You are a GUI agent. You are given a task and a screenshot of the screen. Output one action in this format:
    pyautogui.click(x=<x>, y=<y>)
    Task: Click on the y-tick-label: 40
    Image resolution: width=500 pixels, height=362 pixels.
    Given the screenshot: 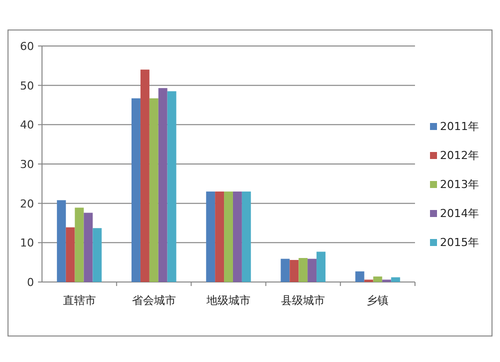 What is the action you would take?
    pyautogui.click(x=27, y=125)
    